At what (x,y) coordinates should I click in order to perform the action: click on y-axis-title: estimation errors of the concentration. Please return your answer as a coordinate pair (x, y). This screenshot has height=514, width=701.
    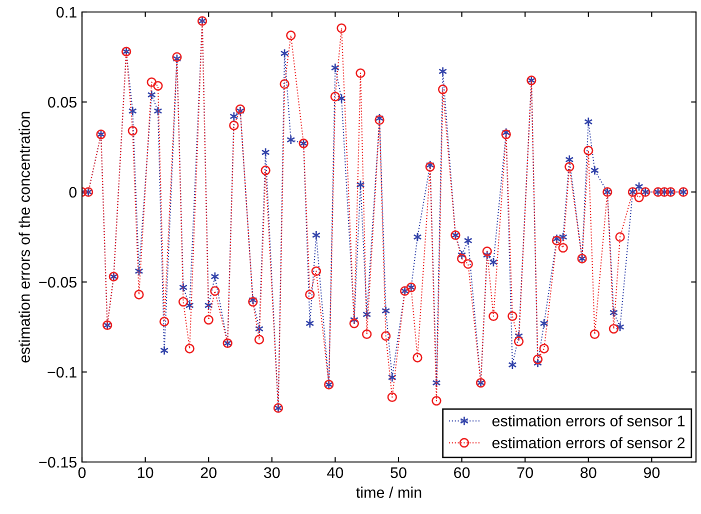
    Looking at the image, I should click on (24, 237).